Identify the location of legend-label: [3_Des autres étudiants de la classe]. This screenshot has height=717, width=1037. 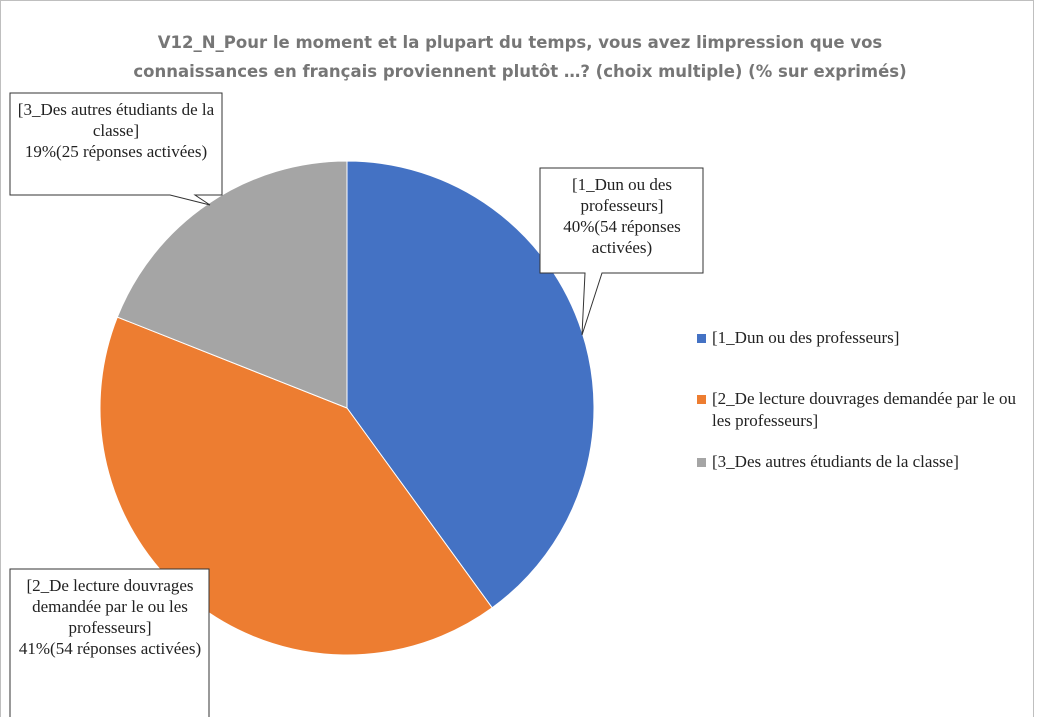
(835, 461).